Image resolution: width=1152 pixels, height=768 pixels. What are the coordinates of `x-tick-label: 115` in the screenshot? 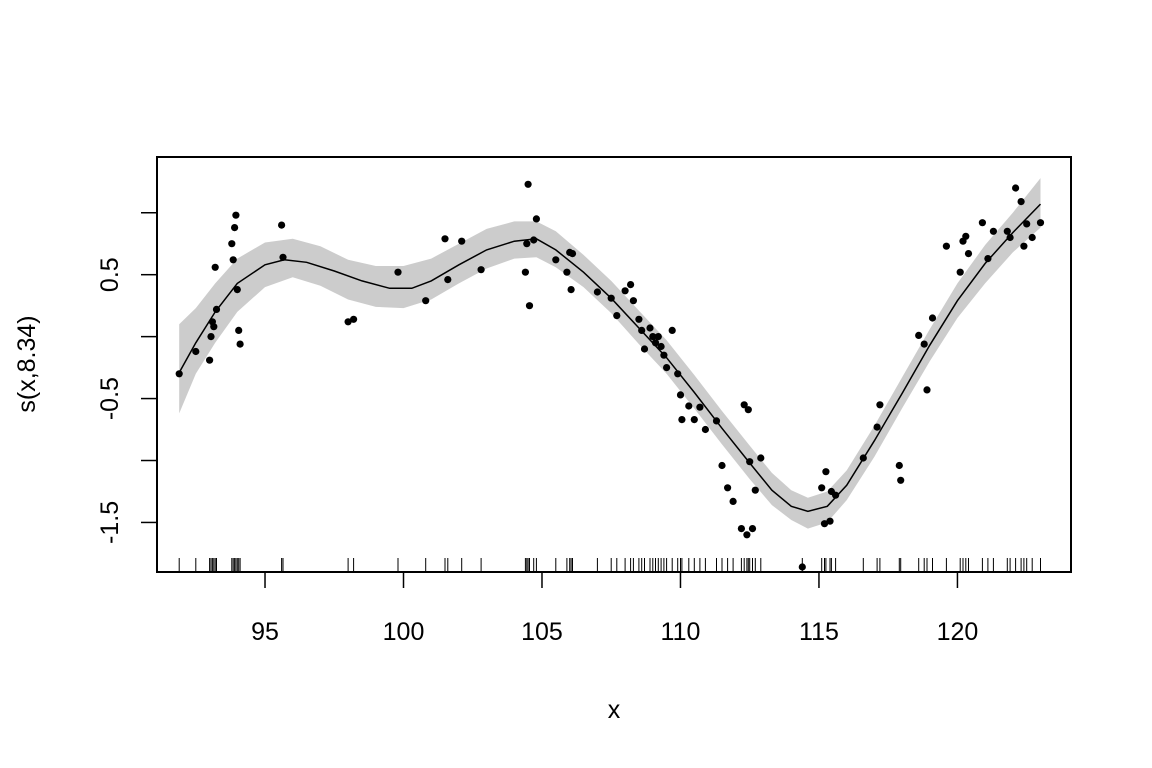 It's located at (819, 632).